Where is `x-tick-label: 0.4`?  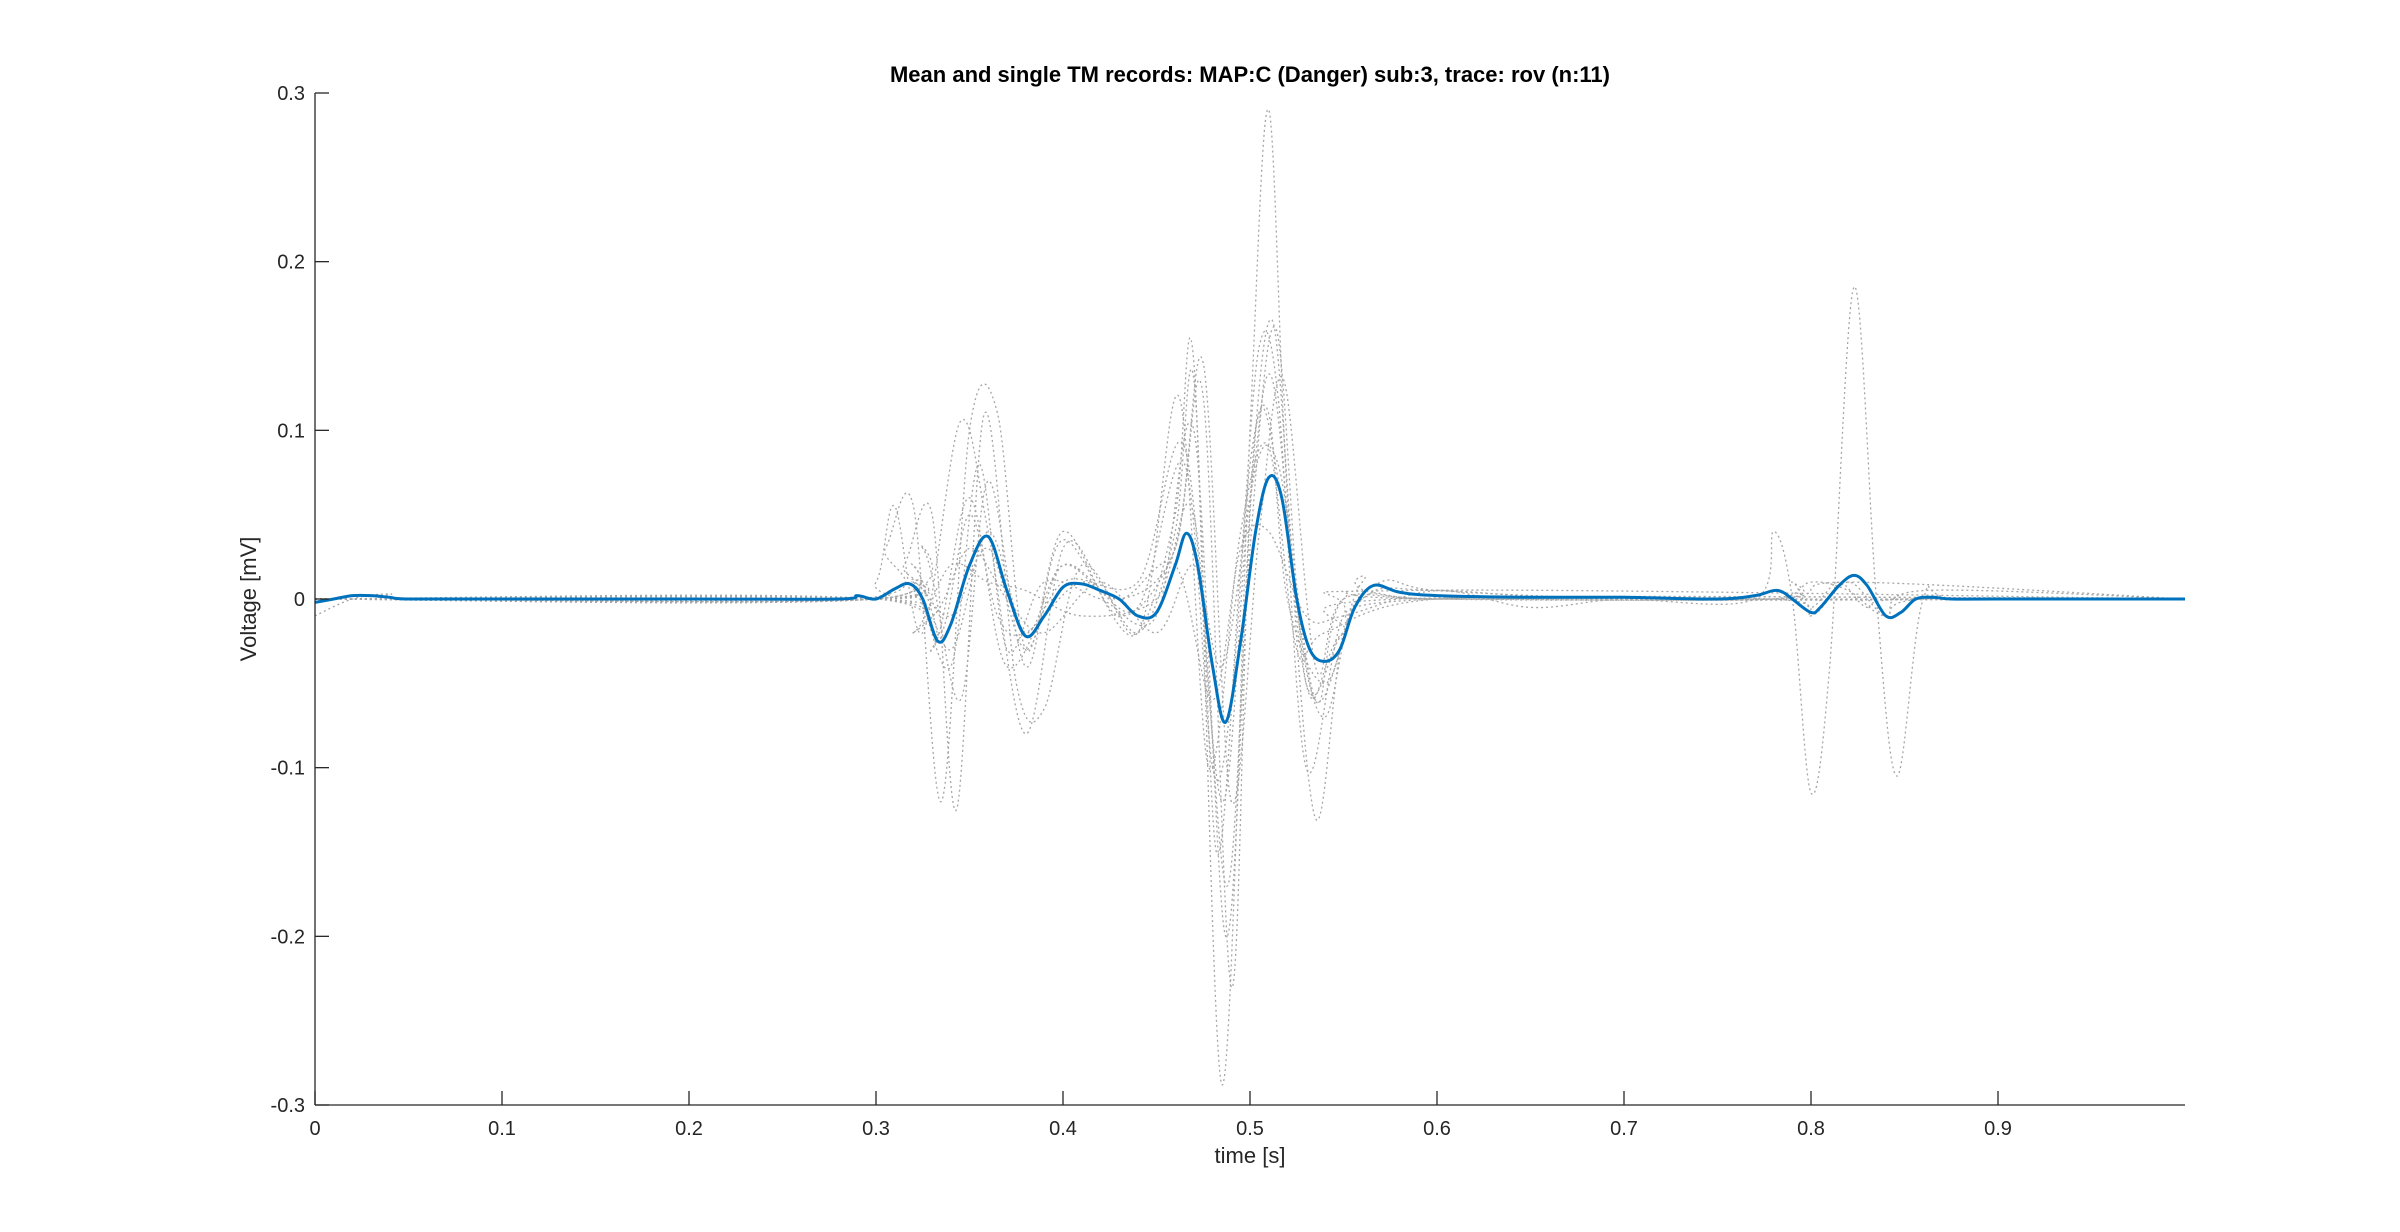
x-tick-label: 0.4 is located at coordinates (1063, 1129).